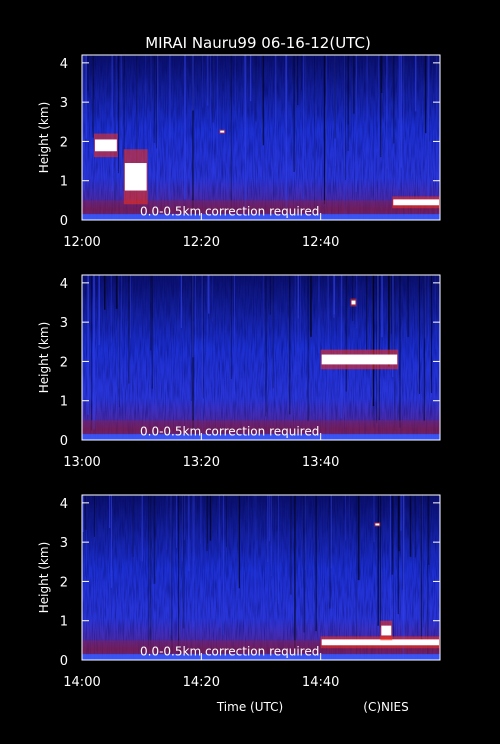 The height and width of the screenshot is (744, 500). Describe the element at coordinates (320, 242) in the screenshot. I see `x-tick-label: 12:40` at that location.